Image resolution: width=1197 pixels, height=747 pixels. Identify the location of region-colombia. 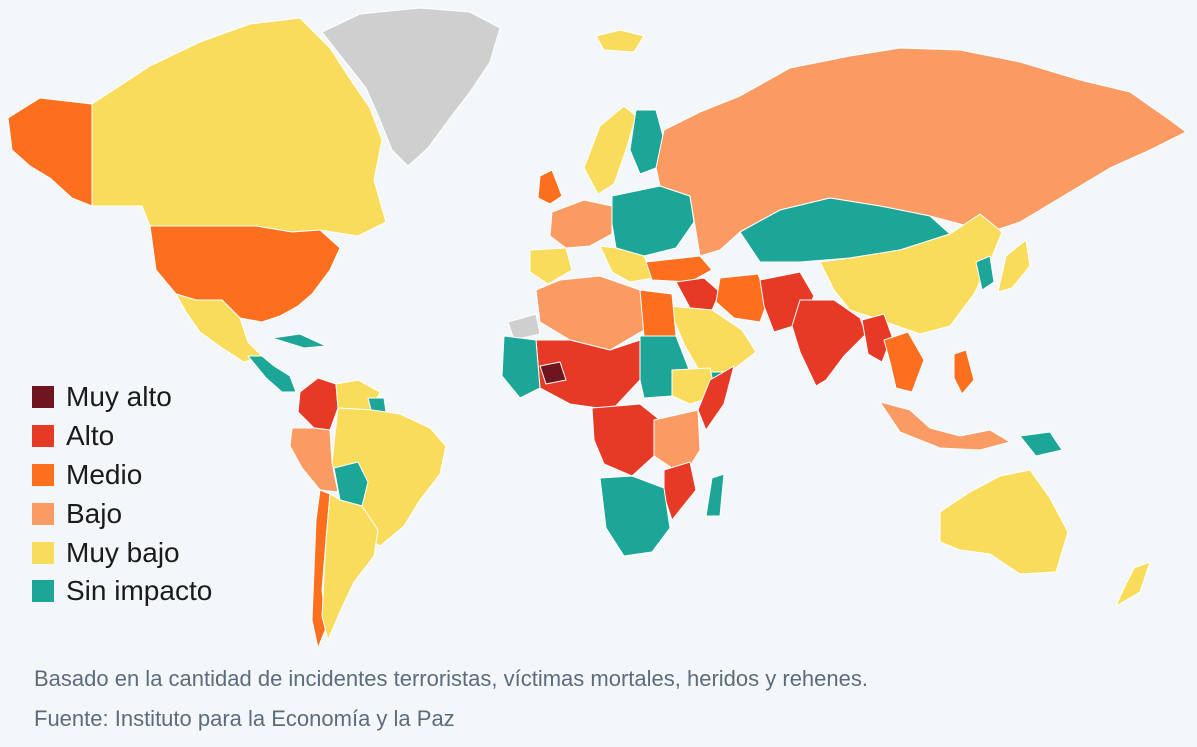
(318, 404).